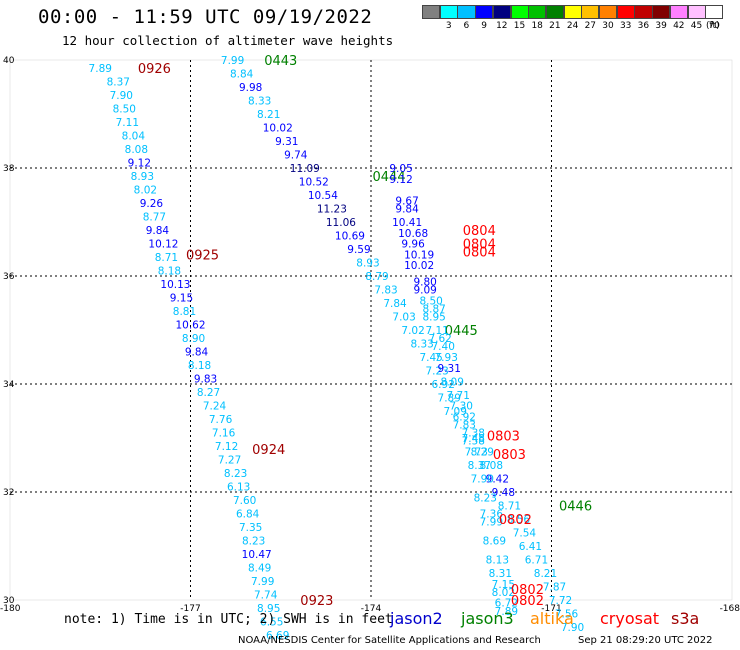 The width and height of the screenshot is (740, 650). Describe the element at coordinates (332, 210) in the screenshot. I see `wave-height-label: 11.23` at that location.